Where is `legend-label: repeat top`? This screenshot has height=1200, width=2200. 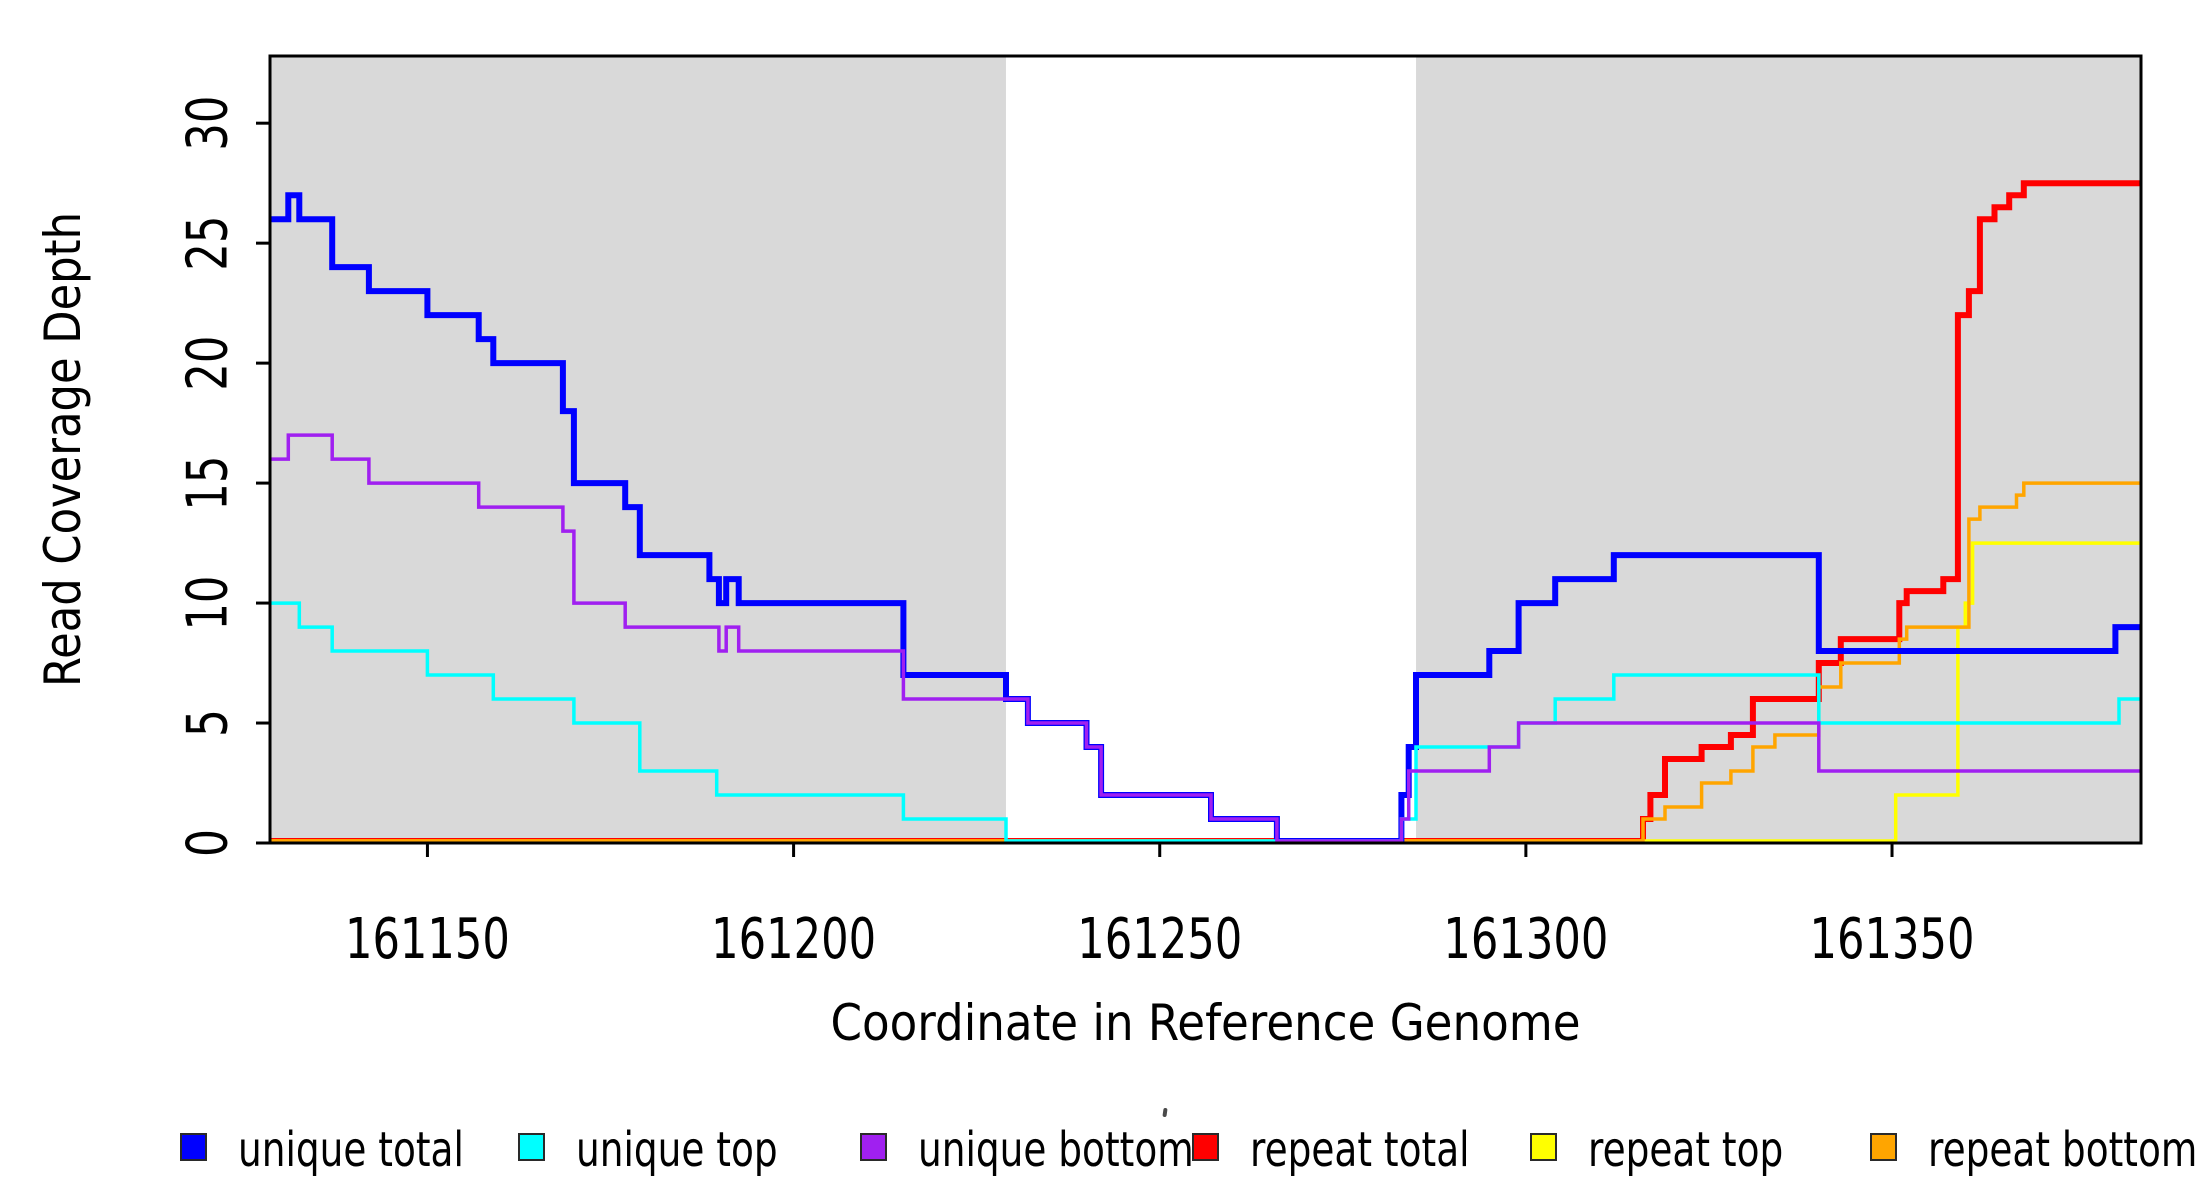
legend-label: repeat top is located at coordinates (1686, 1150).